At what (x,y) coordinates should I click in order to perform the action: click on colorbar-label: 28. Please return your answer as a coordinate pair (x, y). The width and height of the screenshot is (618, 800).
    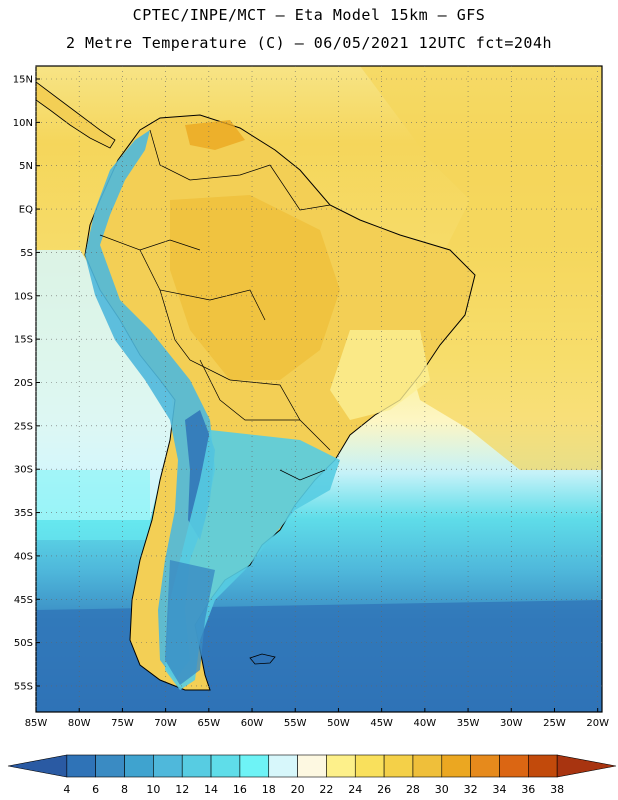
    Looking at the image, I should click on (413, 789).